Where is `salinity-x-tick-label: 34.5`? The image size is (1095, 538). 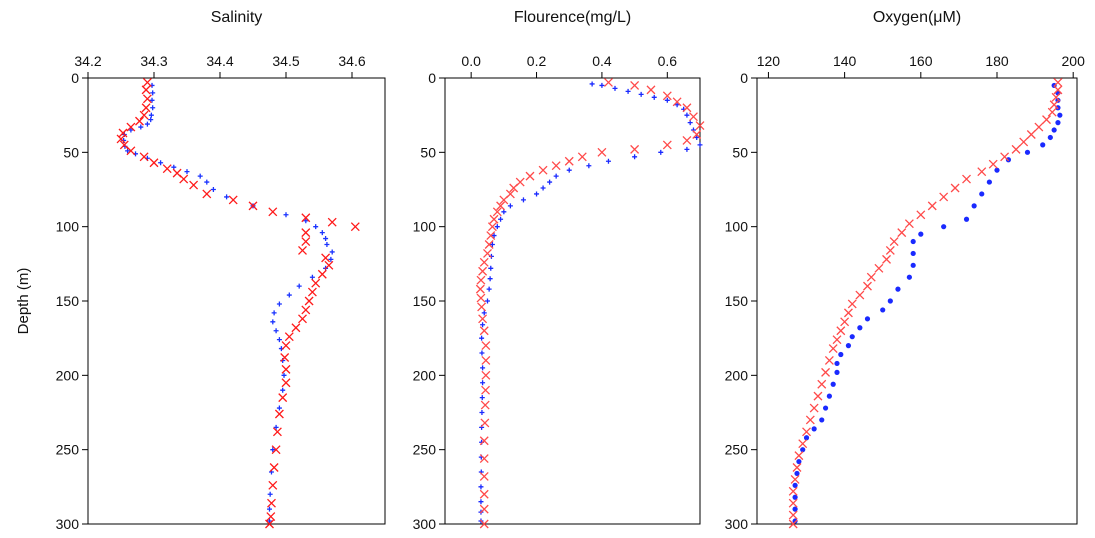
salinity-x-tick-label: 34.5 is located at coordinates (285, 61).